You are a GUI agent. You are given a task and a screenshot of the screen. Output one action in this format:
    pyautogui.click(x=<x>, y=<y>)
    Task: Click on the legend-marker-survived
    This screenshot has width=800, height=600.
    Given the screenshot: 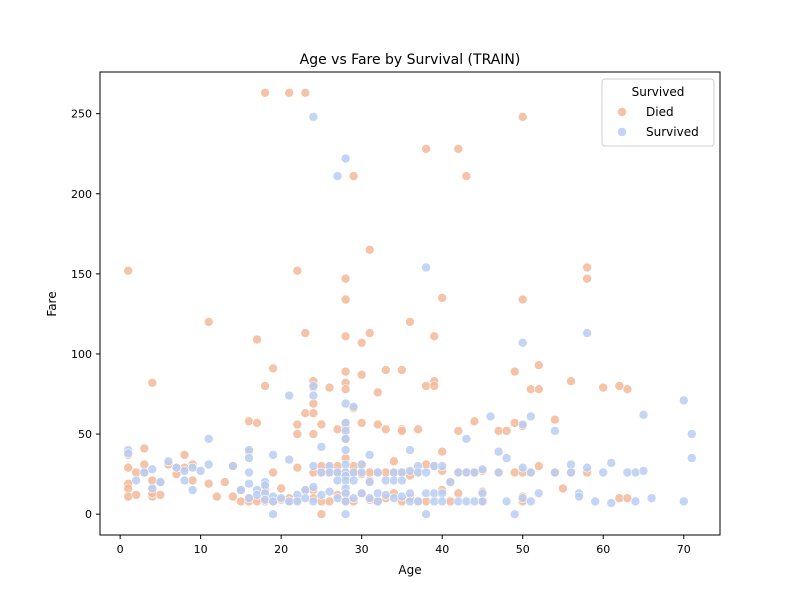 What is the action you would take?
    pyautogui.click(x=622, y=132)
    